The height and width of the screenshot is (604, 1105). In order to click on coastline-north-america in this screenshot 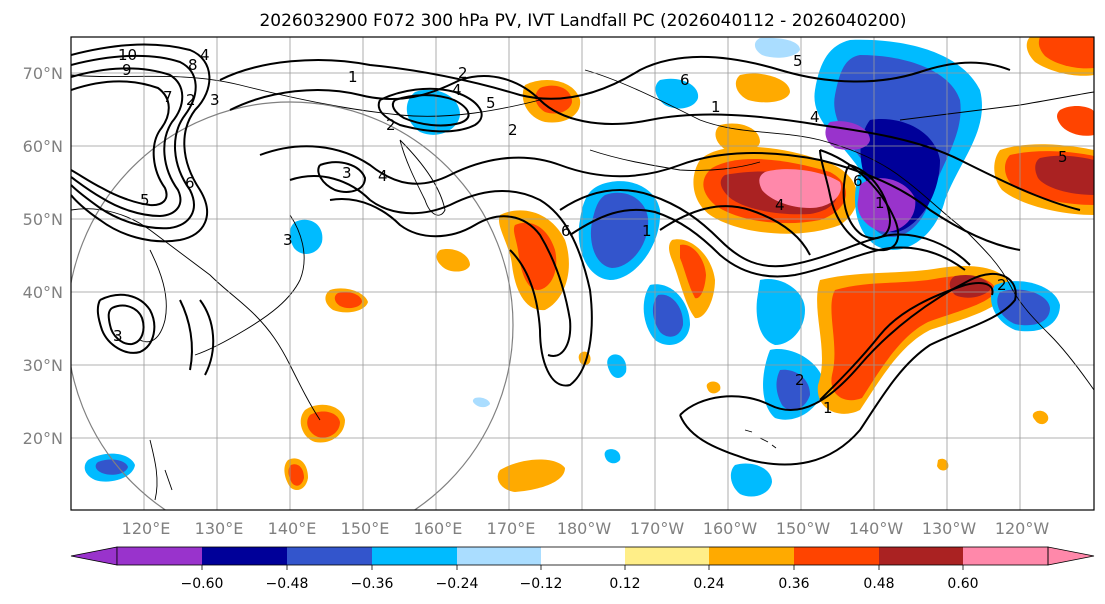, I will do `click(1029, 310)`.